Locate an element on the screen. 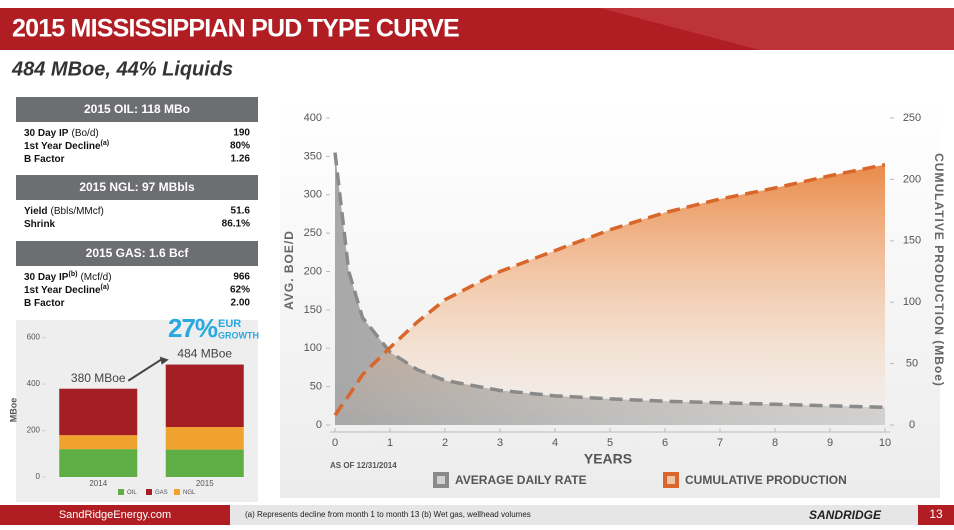 This screenshot has height=530, width=954. row-label: Yield (Bbls/MMcf) is located at coordinates (64, 211).